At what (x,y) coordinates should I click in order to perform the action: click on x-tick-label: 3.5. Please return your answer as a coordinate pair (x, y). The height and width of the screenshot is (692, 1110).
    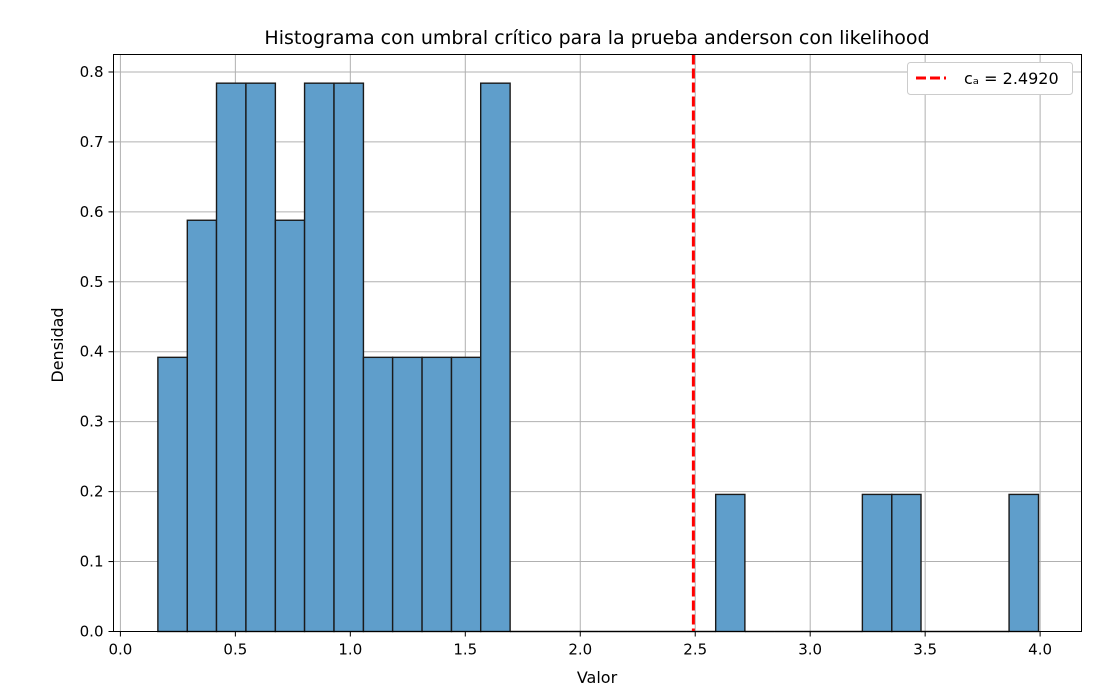
    Looking at the image, I should click on (925, 650).